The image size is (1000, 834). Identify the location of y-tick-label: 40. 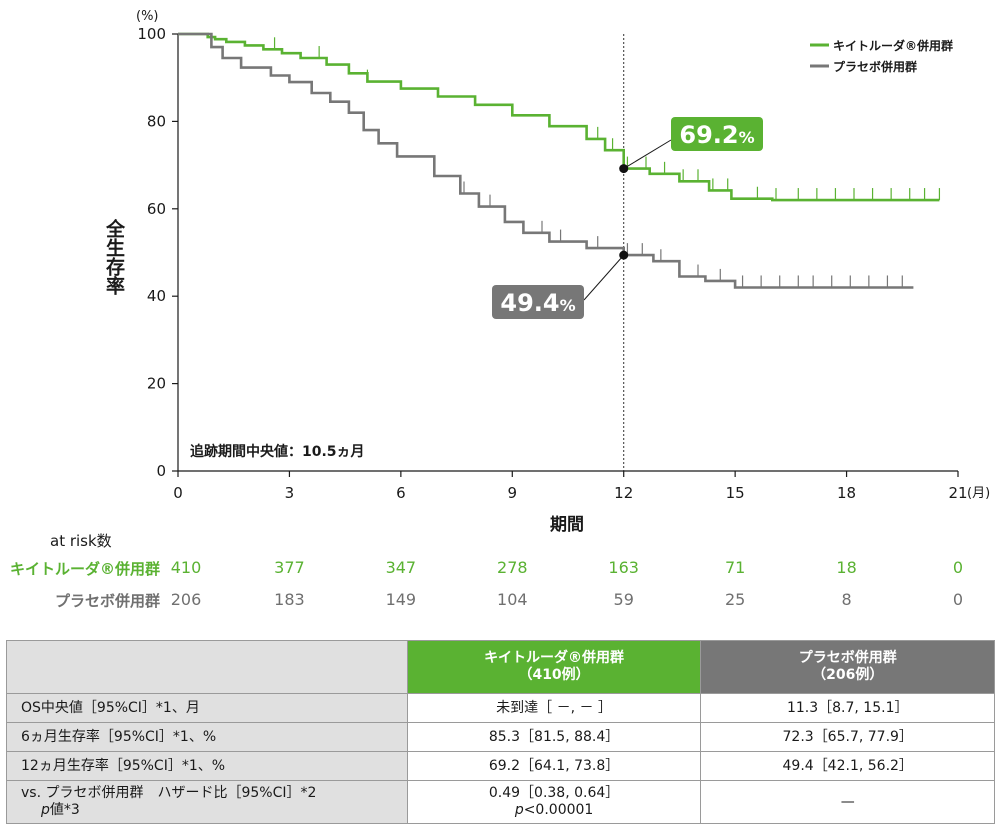
(156, 296).